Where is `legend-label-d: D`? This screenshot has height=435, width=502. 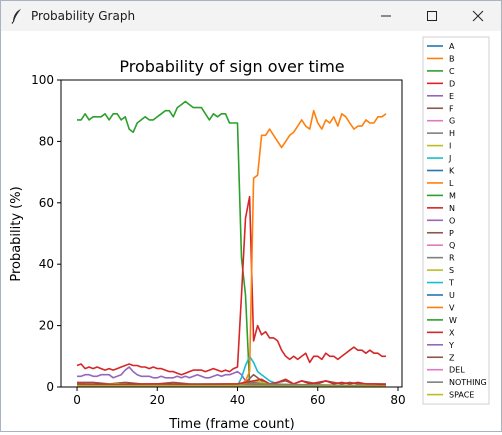 legend-label-d: D is located at coordinates (452, 83).